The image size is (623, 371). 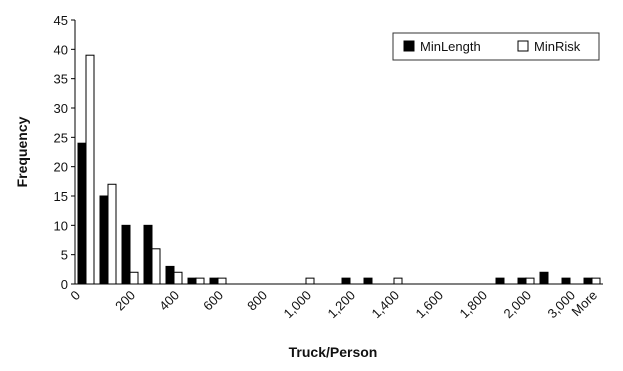 I want to click on y-axis-title: Frequency, so click(x=22, y=151).